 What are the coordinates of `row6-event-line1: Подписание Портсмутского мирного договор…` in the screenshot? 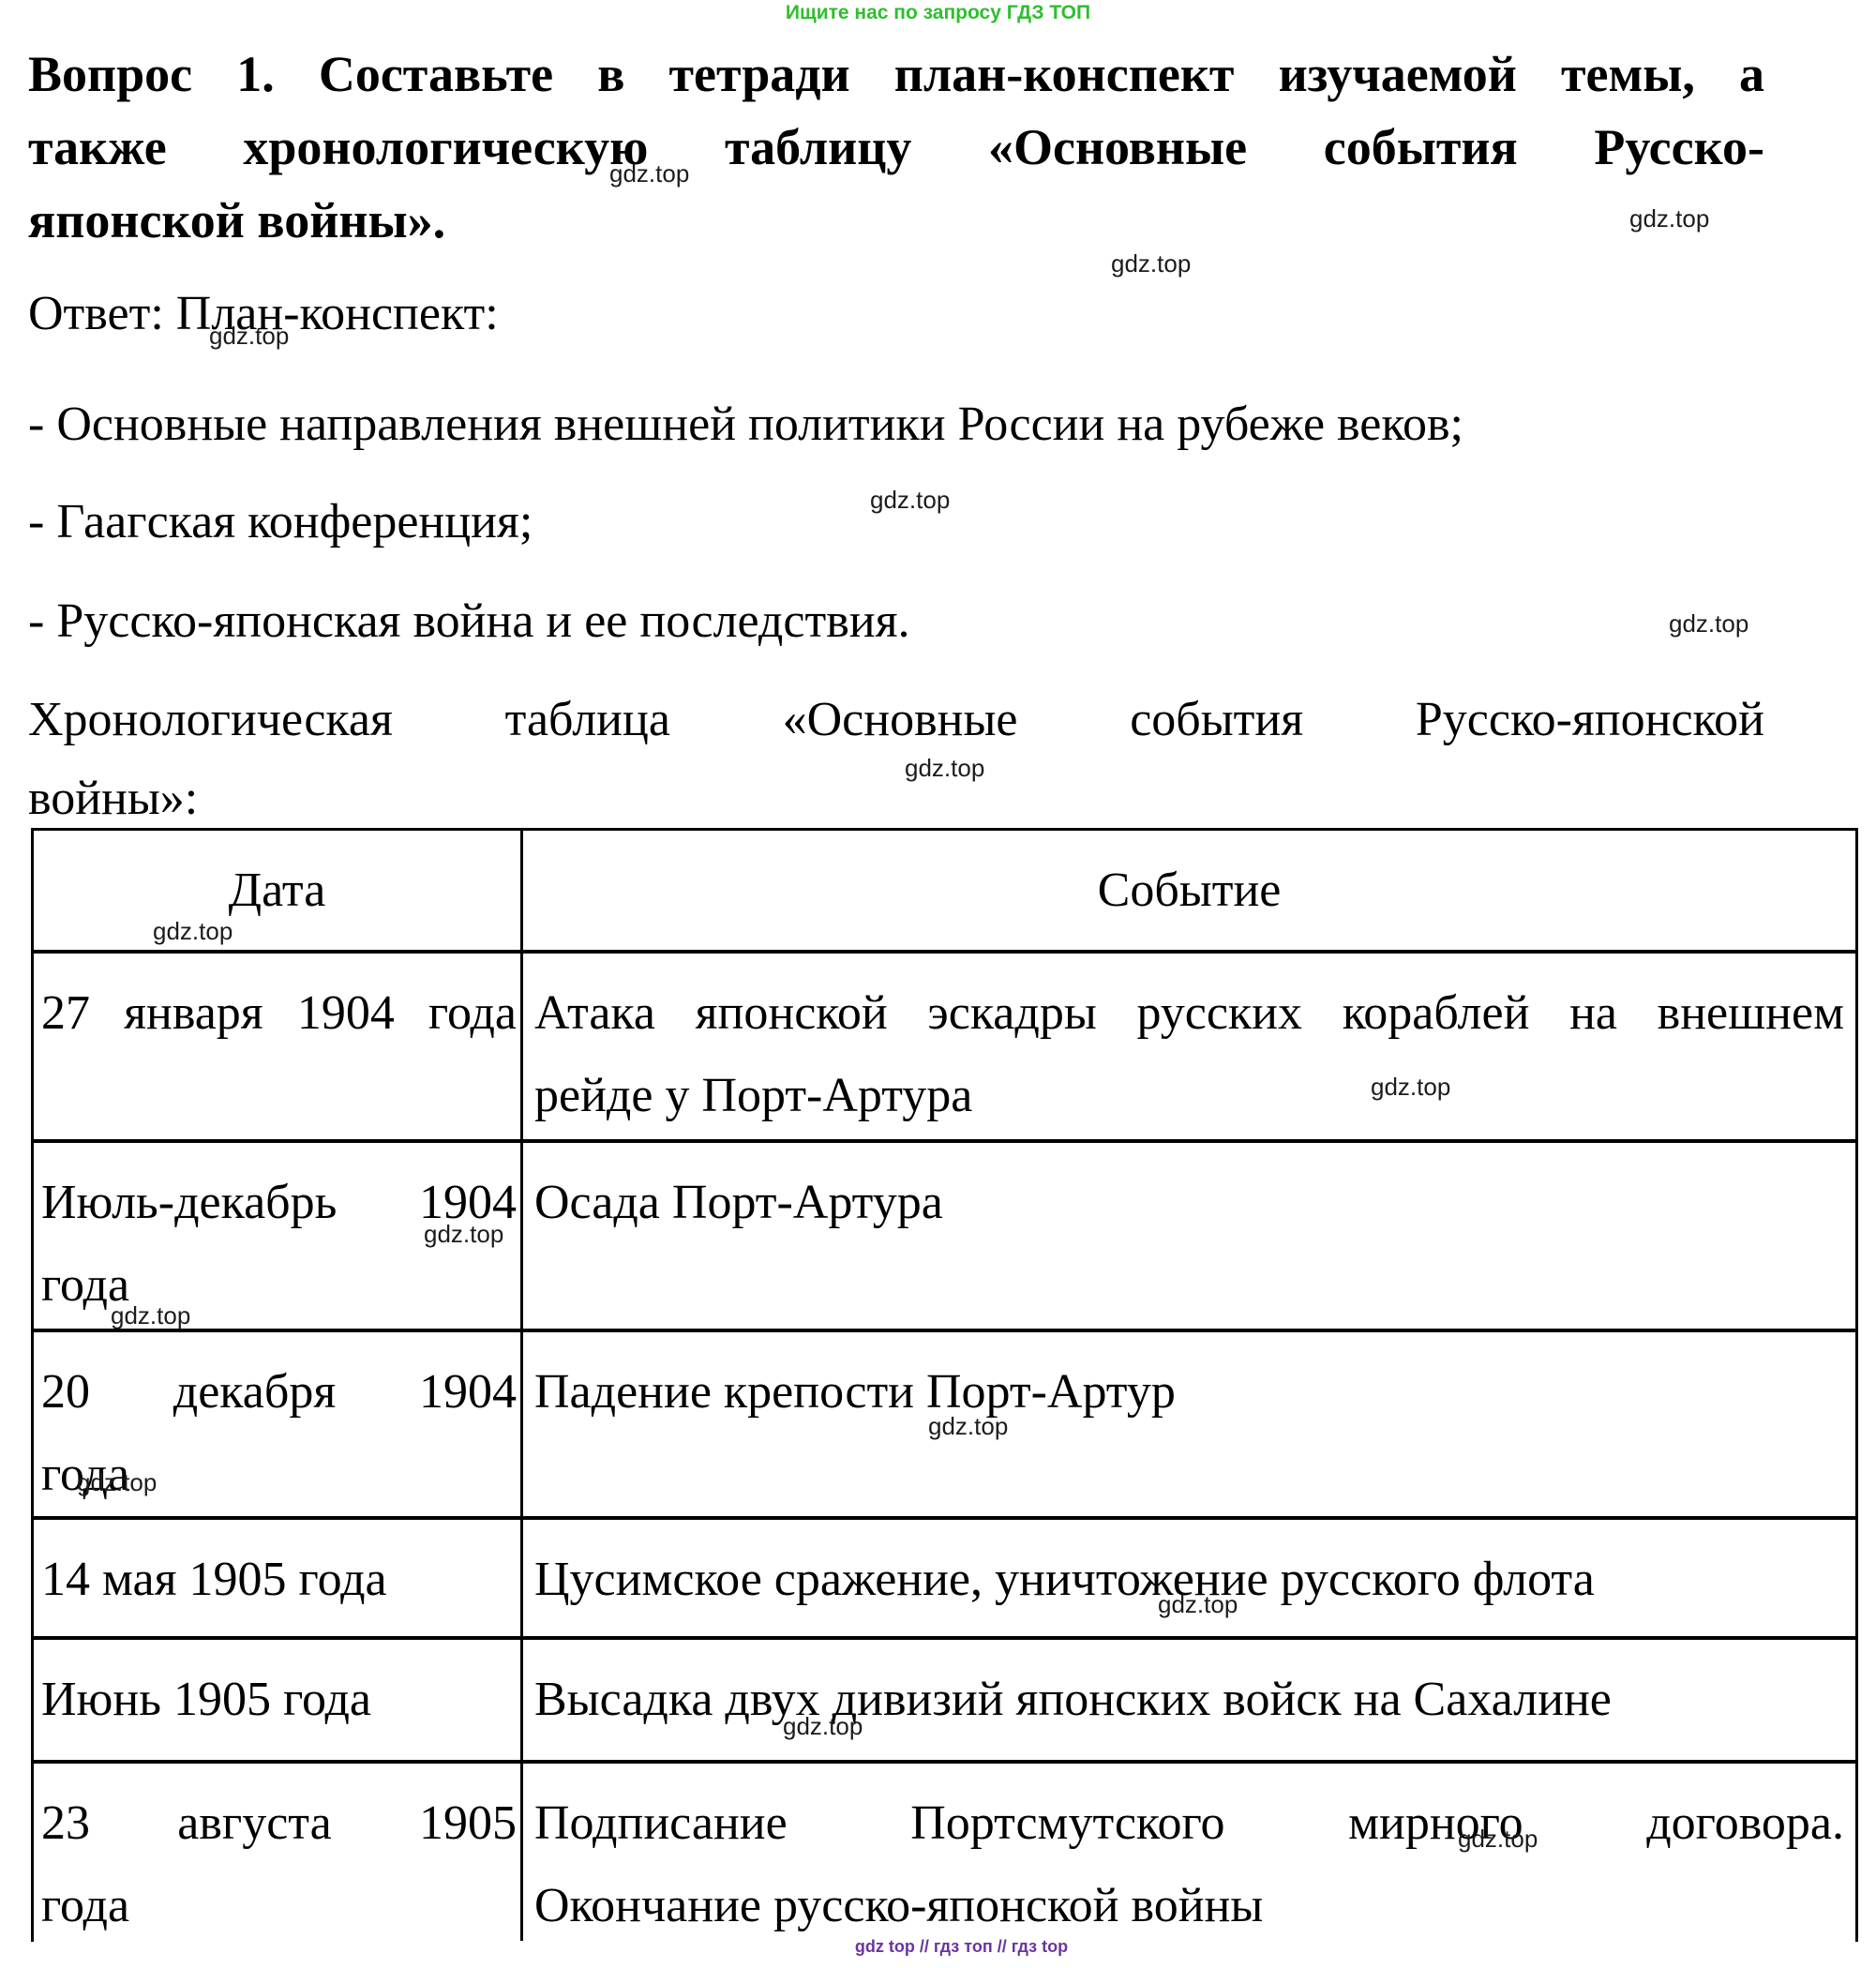 It's located at (1189, 1823).